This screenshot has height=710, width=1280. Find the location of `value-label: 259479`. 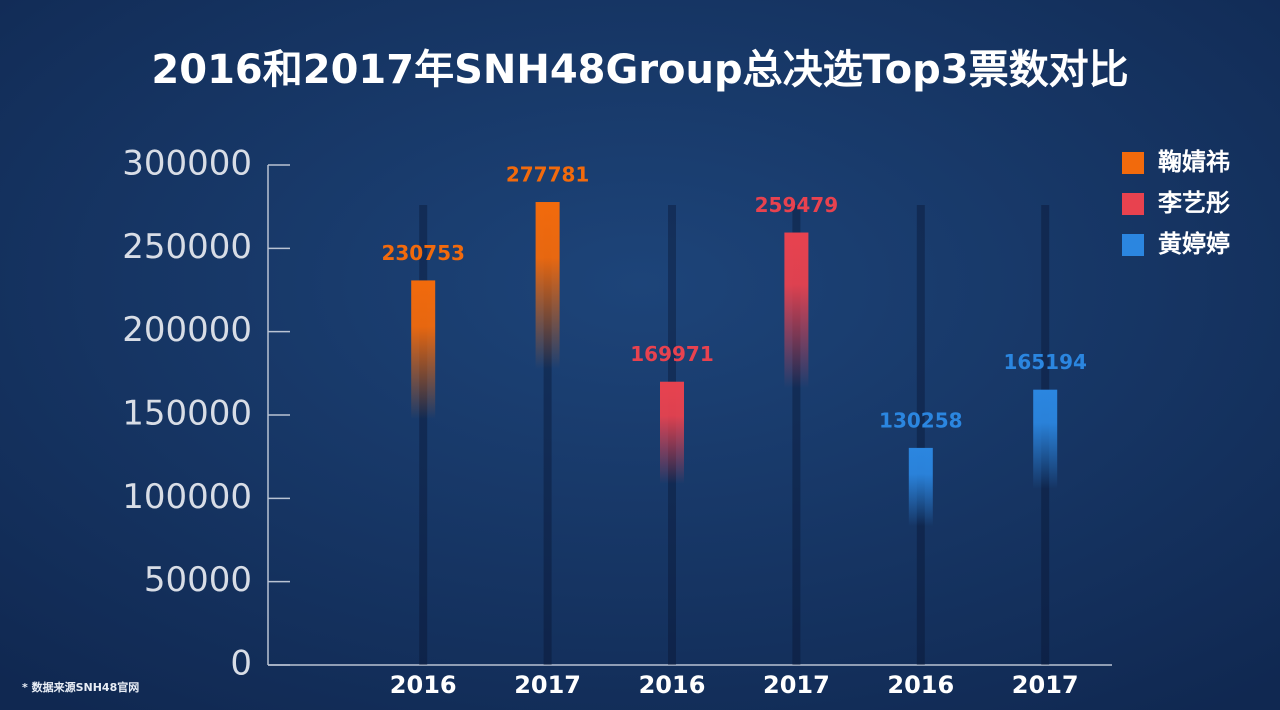

value-label: 259479 is located at coordinates (797, 205).